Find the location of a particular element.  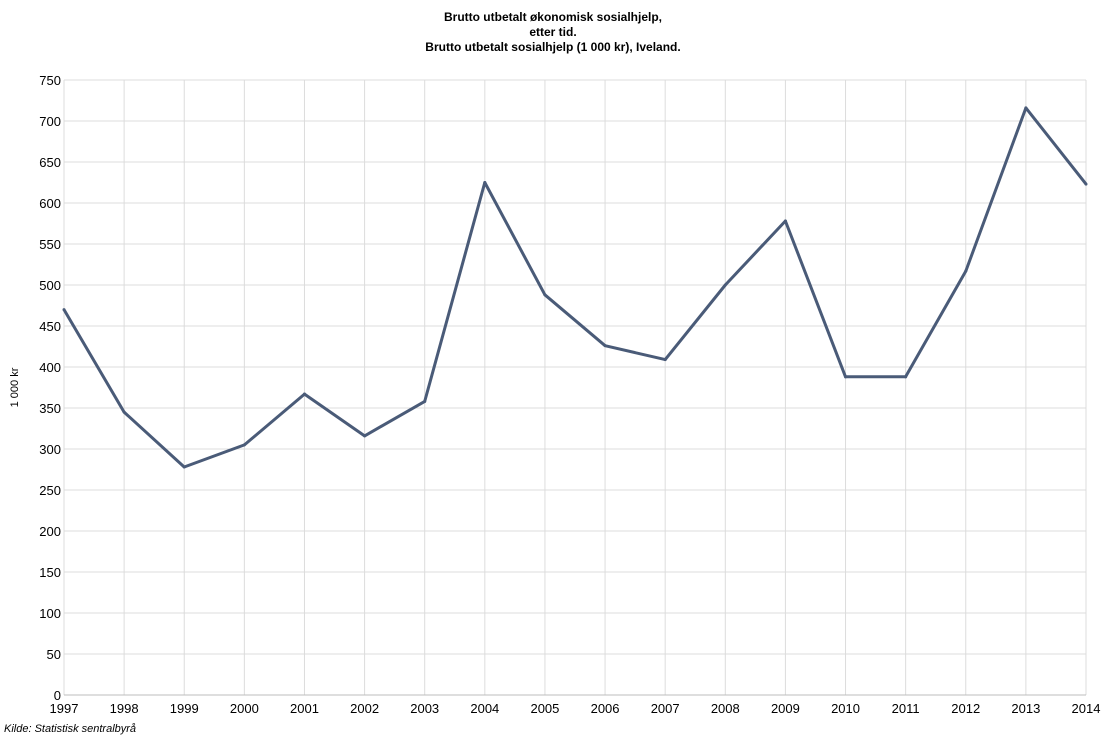

x-tick-label: 2005 is located at coordinates (544, 708).